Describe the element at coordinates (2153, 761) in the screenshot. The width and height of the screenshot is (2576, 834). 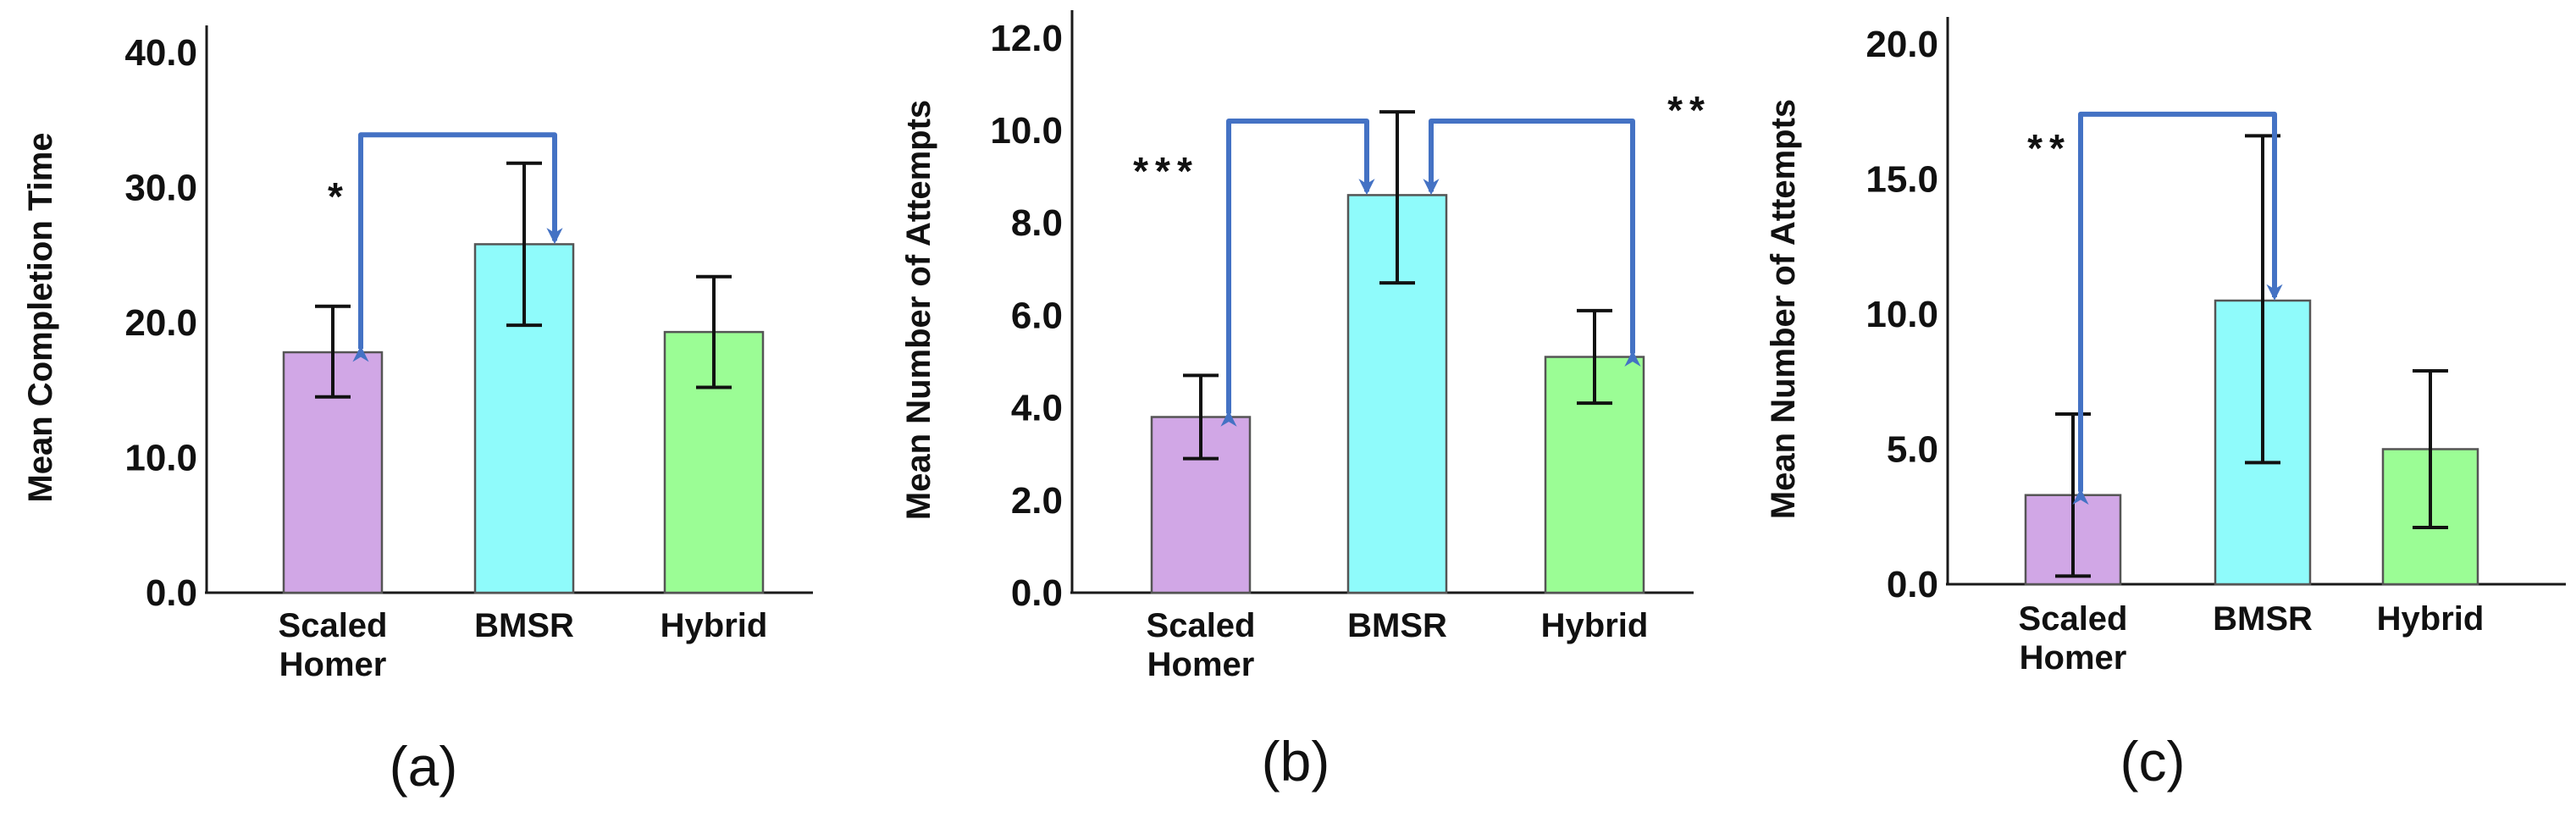
I see `panel-label: (c)` at that location.